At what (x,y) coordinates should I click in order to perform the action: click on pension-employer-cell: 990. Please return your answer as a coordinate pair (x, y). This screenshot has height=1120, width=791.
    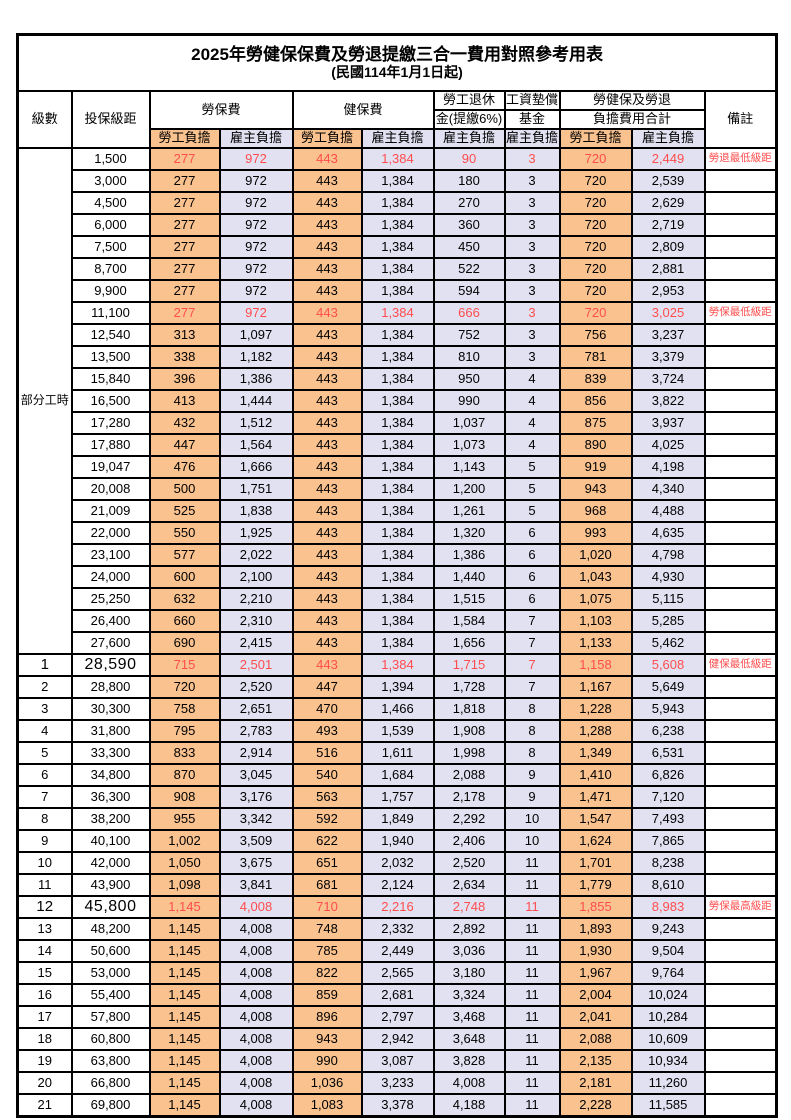
    Looking at the image, I should click on (469, 401).